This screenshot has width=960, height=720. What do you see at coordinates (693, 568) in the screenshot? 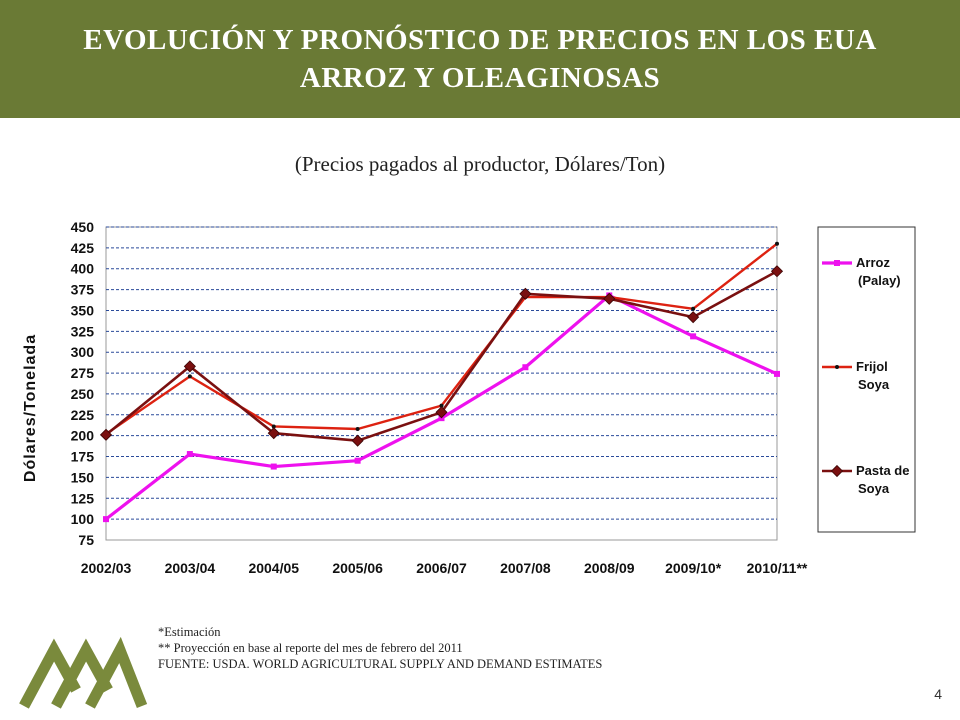
I see `x-tick-label: 2009/10*` at bounding box center [693, 568].